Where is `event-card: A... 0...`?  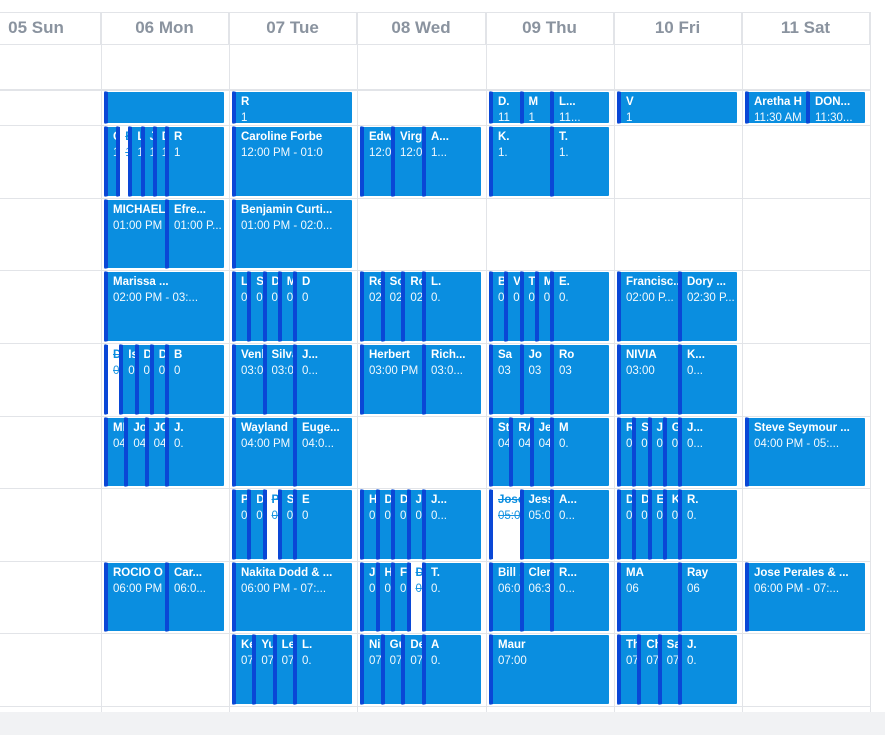 event-card: A... 0... is located at coordinates (580, 524).